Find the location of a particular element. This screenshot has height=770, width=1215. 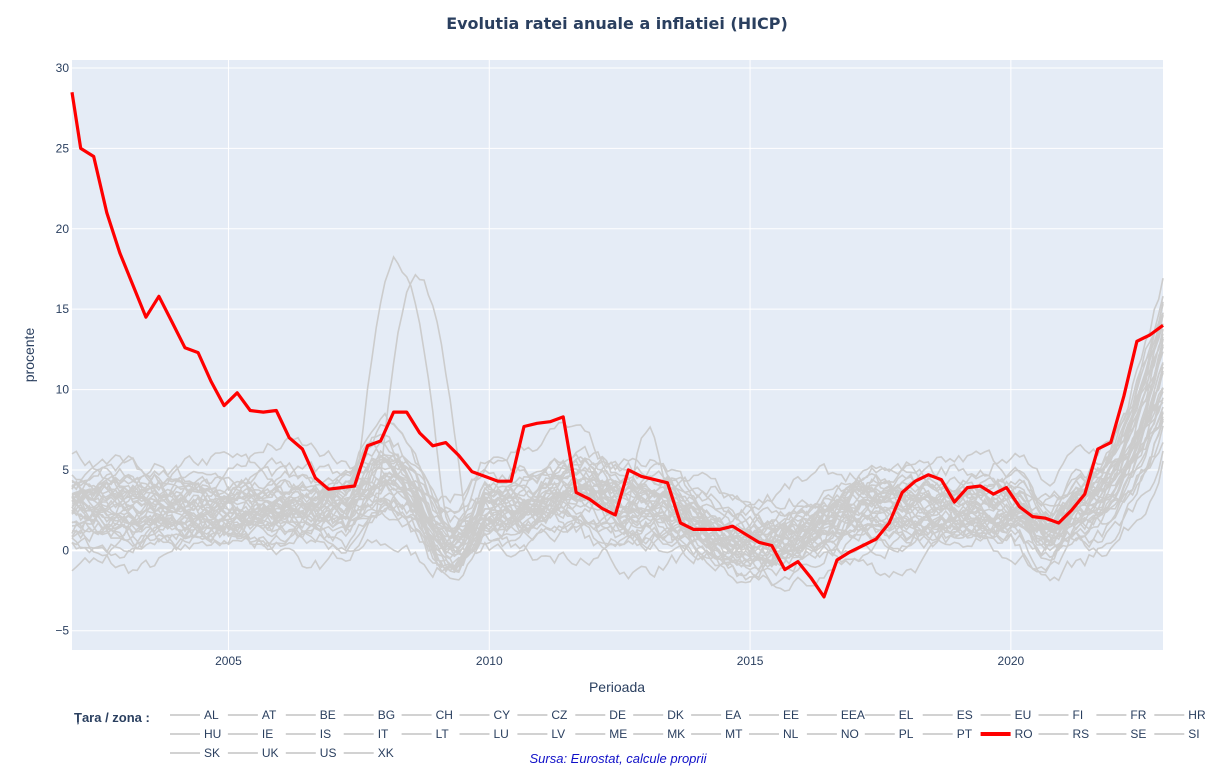

legend-item-bg: BG is located at coordinates (369, 715).